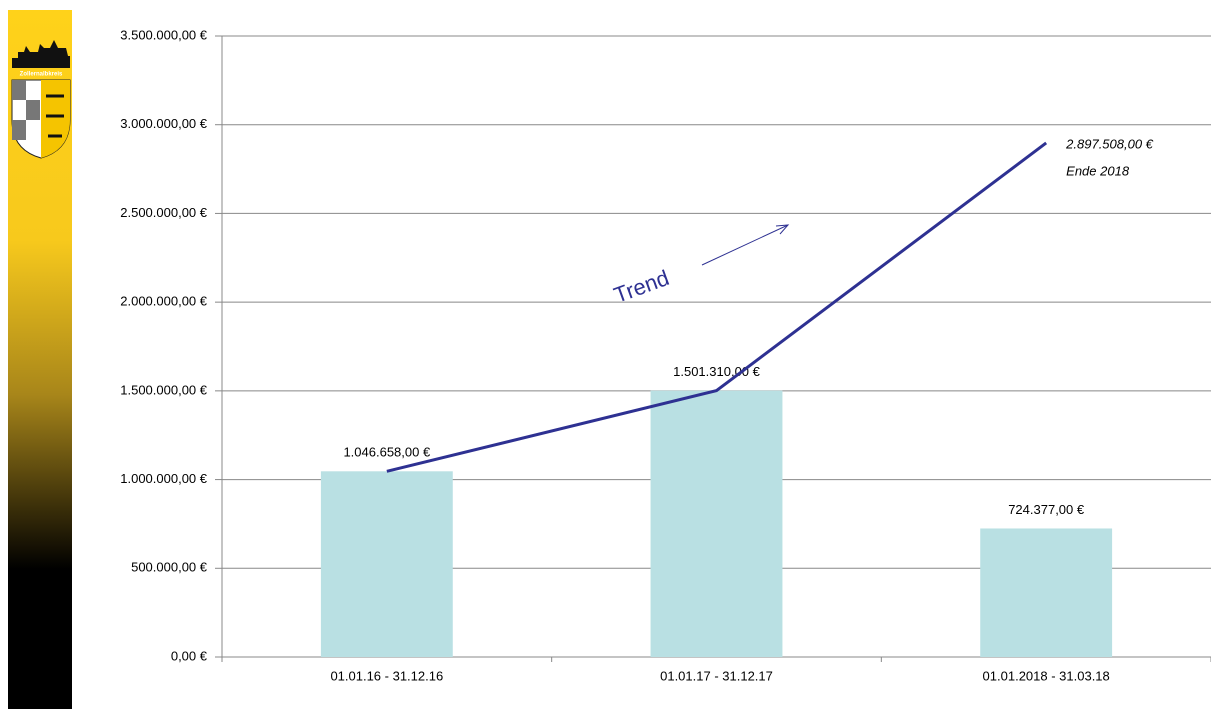 The height and width of the screenshot is (709, 1211). What do you see at coordinates (169, 567) in the screenshot?
I see `y-tick-label: 500.000,00 €` at bounding box center [169, 567].